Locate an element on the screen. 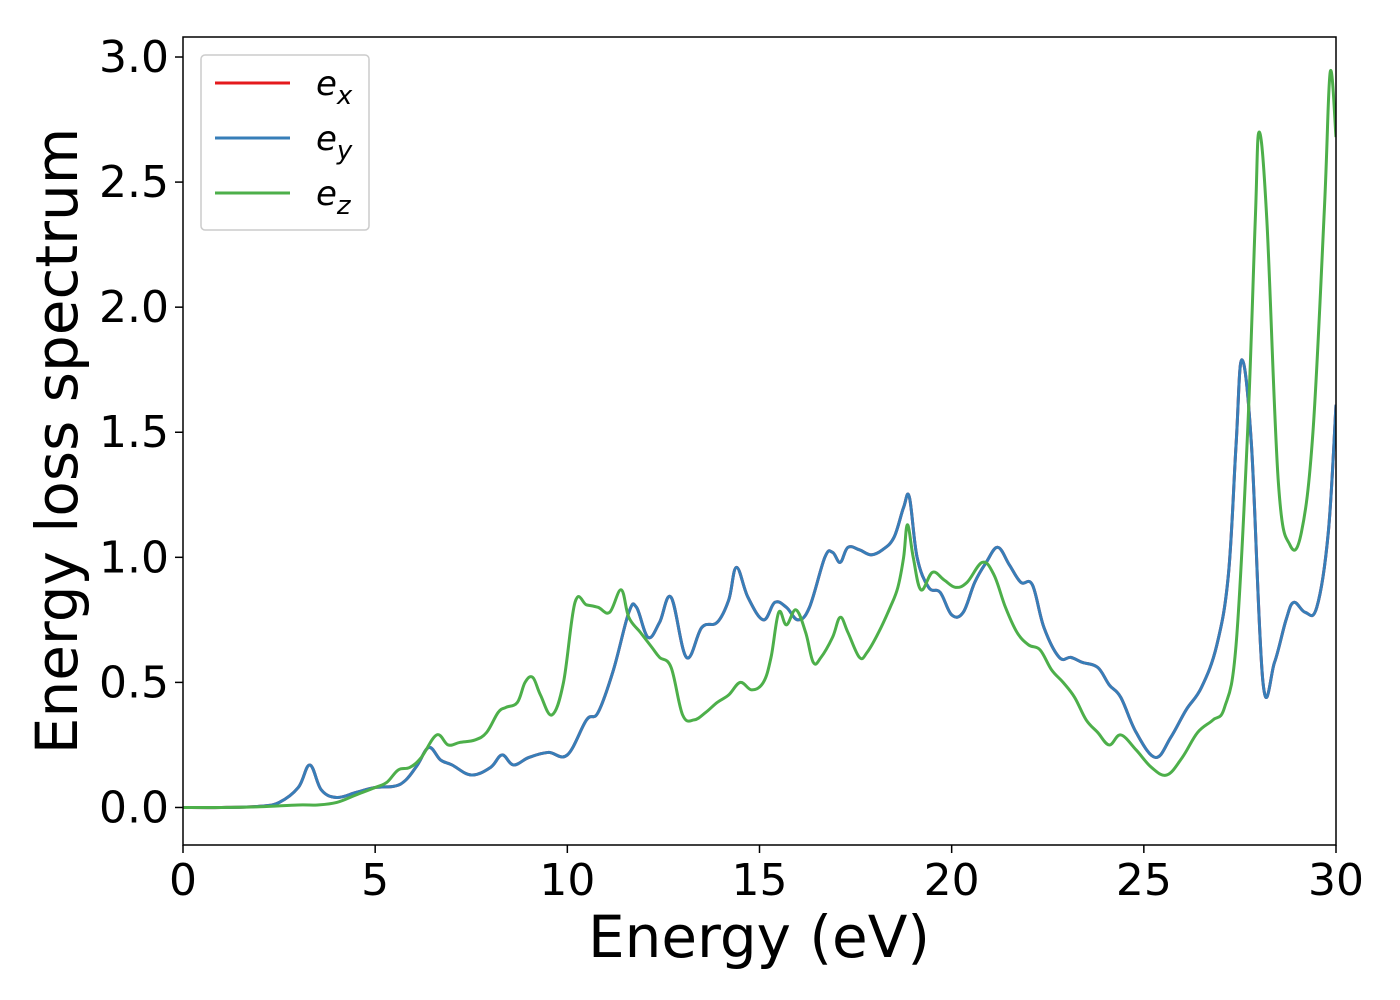 The height and width of the screenshot is (1000, 1400). legend: ex ey ez is located at coordinates (285, 142).